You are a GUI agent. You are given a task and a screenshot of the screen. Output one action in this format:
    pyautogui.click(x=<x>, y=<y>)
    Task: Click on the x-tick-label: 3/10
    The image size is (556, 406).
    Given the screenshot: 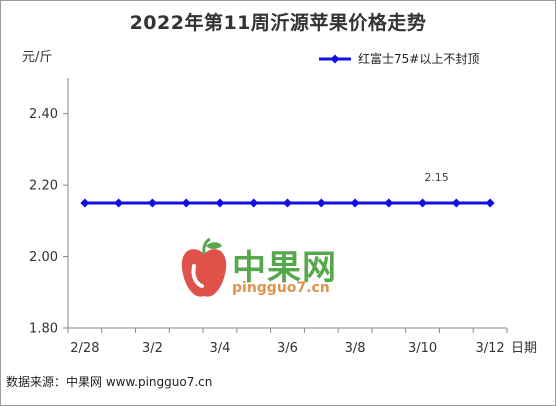 What is the action you would take?
    pyautogui.click(x=422, y=348)
    